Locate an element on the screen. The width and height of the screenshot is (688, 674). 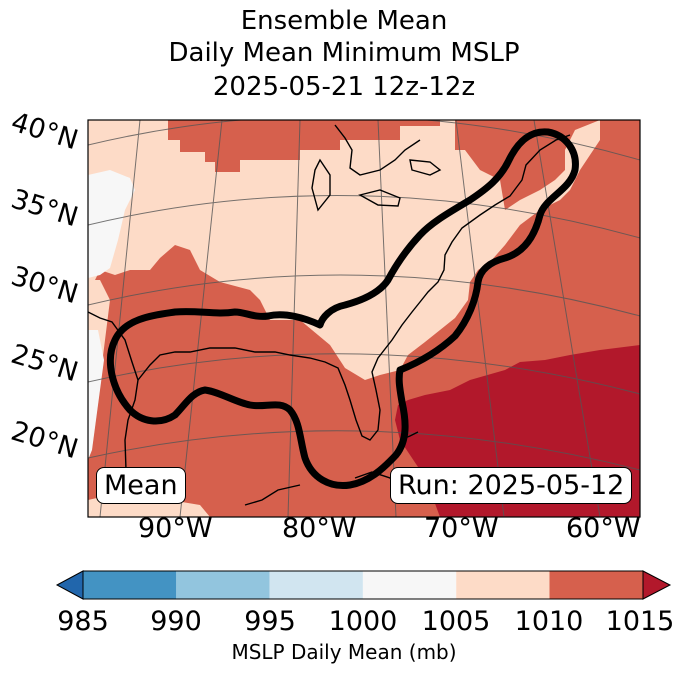
colorbar-tick-1010: 1010 is located at coordinates (549, 621).